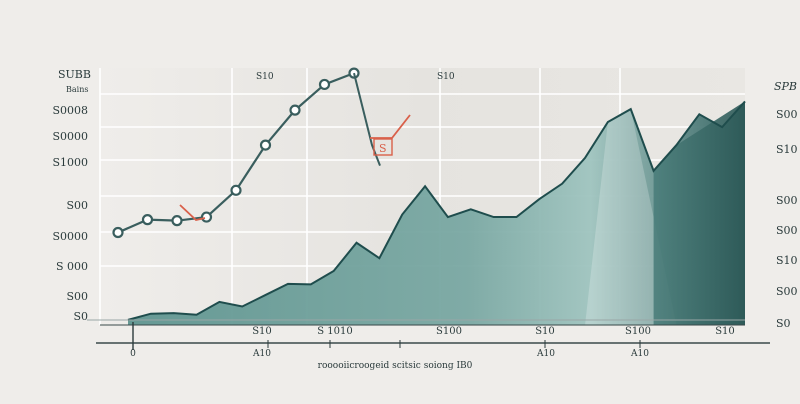 This screenshot has height=404, width=800. Describe the element at coordinates (133, 354) in the screenshot. I see `x-sub-label: 0` at that location.